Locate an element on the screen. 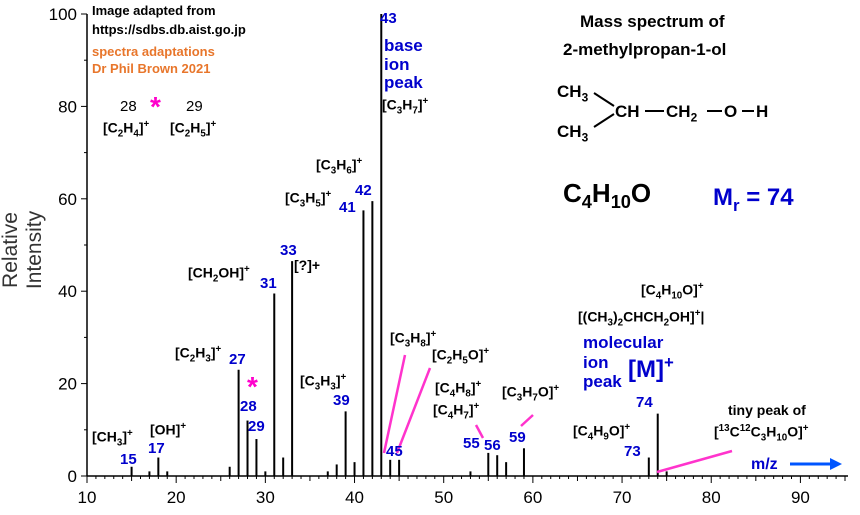  credit-line-2: Dr Phil Brown 2021 is located at coordinates (151, 68).